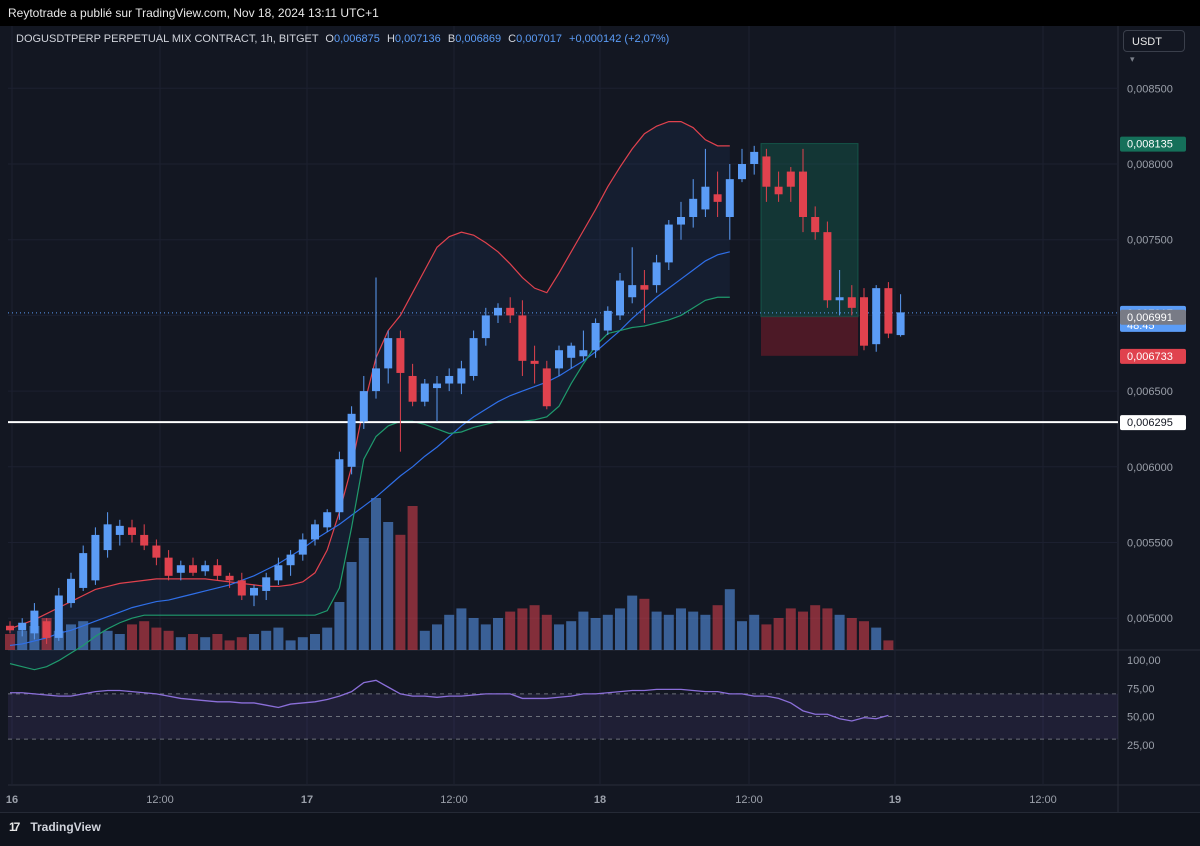 The width and height of the screenshot is (1200, 846). I want to click on tradingview-brand: 17 TradingView, so click(55, 827).